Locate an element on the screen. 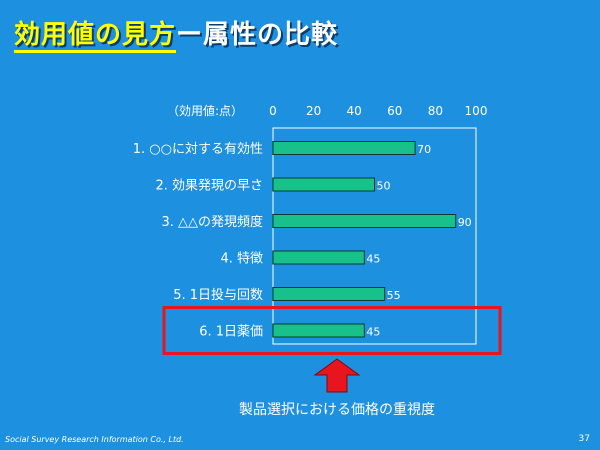 The height and width of the screenshot is (450, 600). value-label: 90 is located at coordinates (465, 222).